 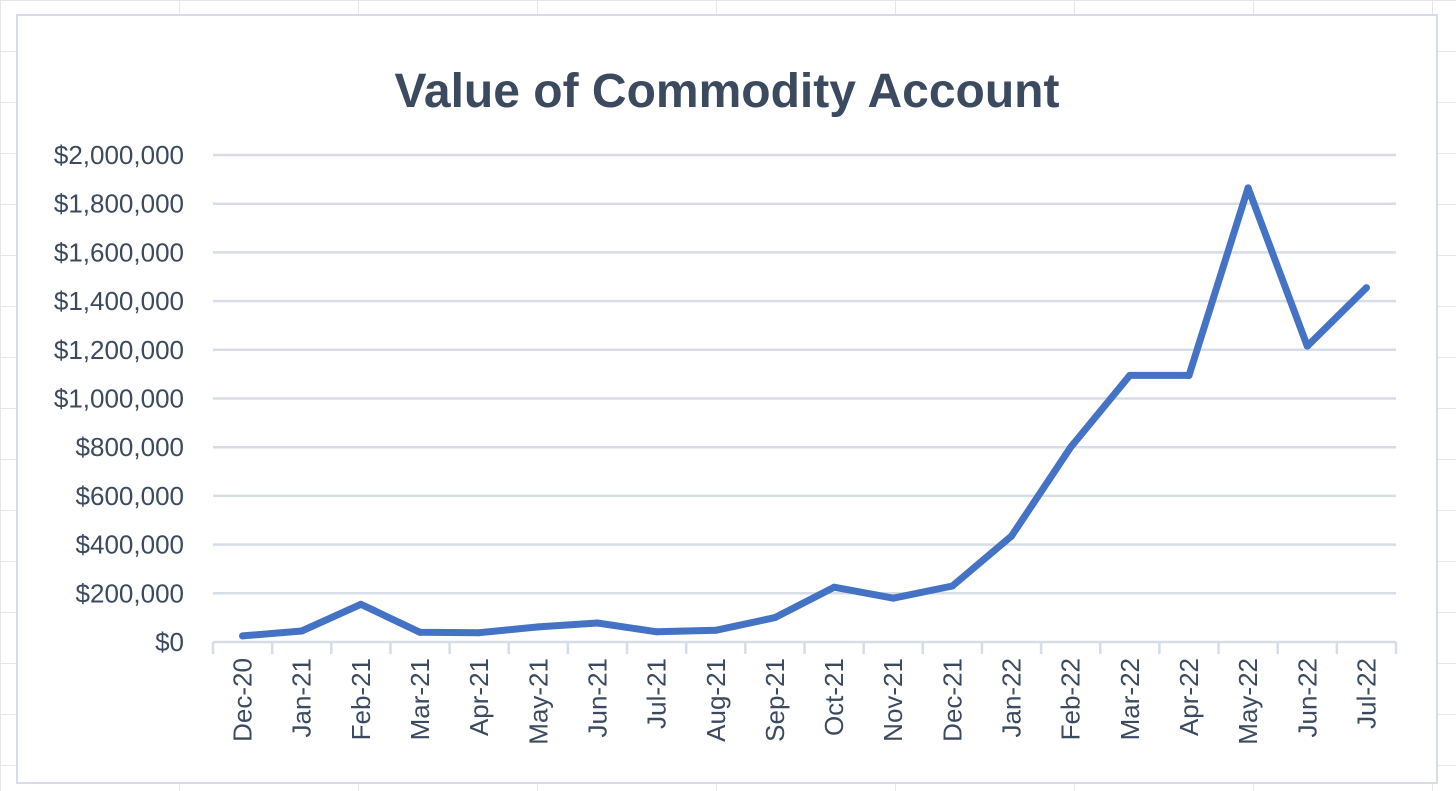 What do you see at coordinates (538, 701) in the screenshot?
I see `x-tick-label: May-21` at bounding box center [538, 701].